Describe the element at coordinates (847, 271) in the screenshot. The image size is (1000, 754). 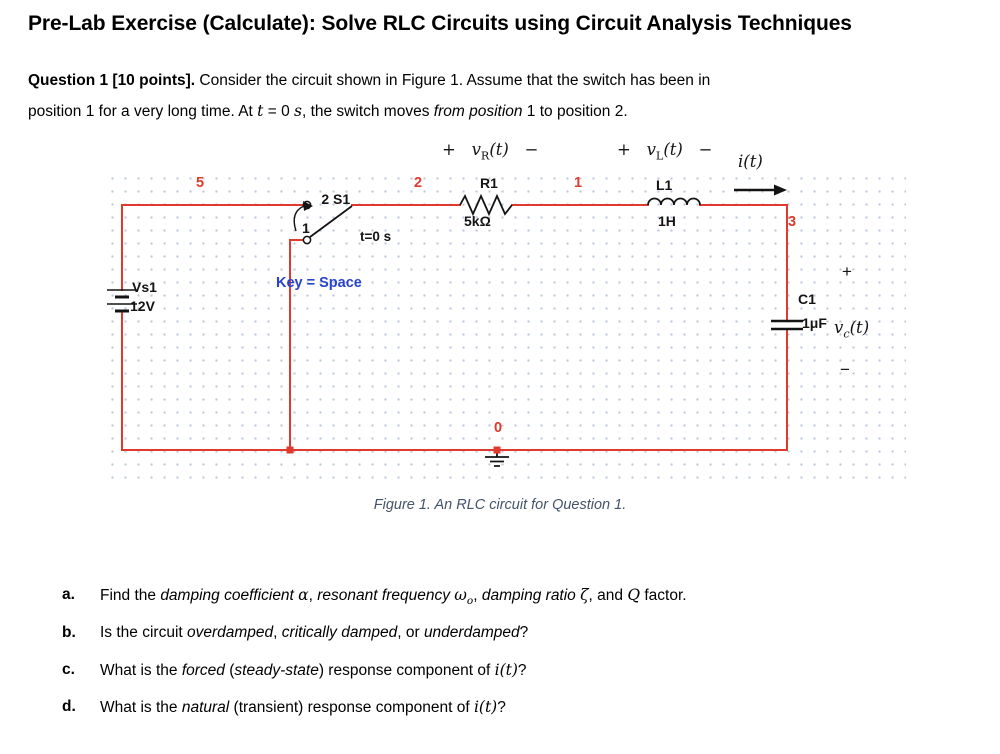
I see `capacitor-plus-sign: +` at that location.